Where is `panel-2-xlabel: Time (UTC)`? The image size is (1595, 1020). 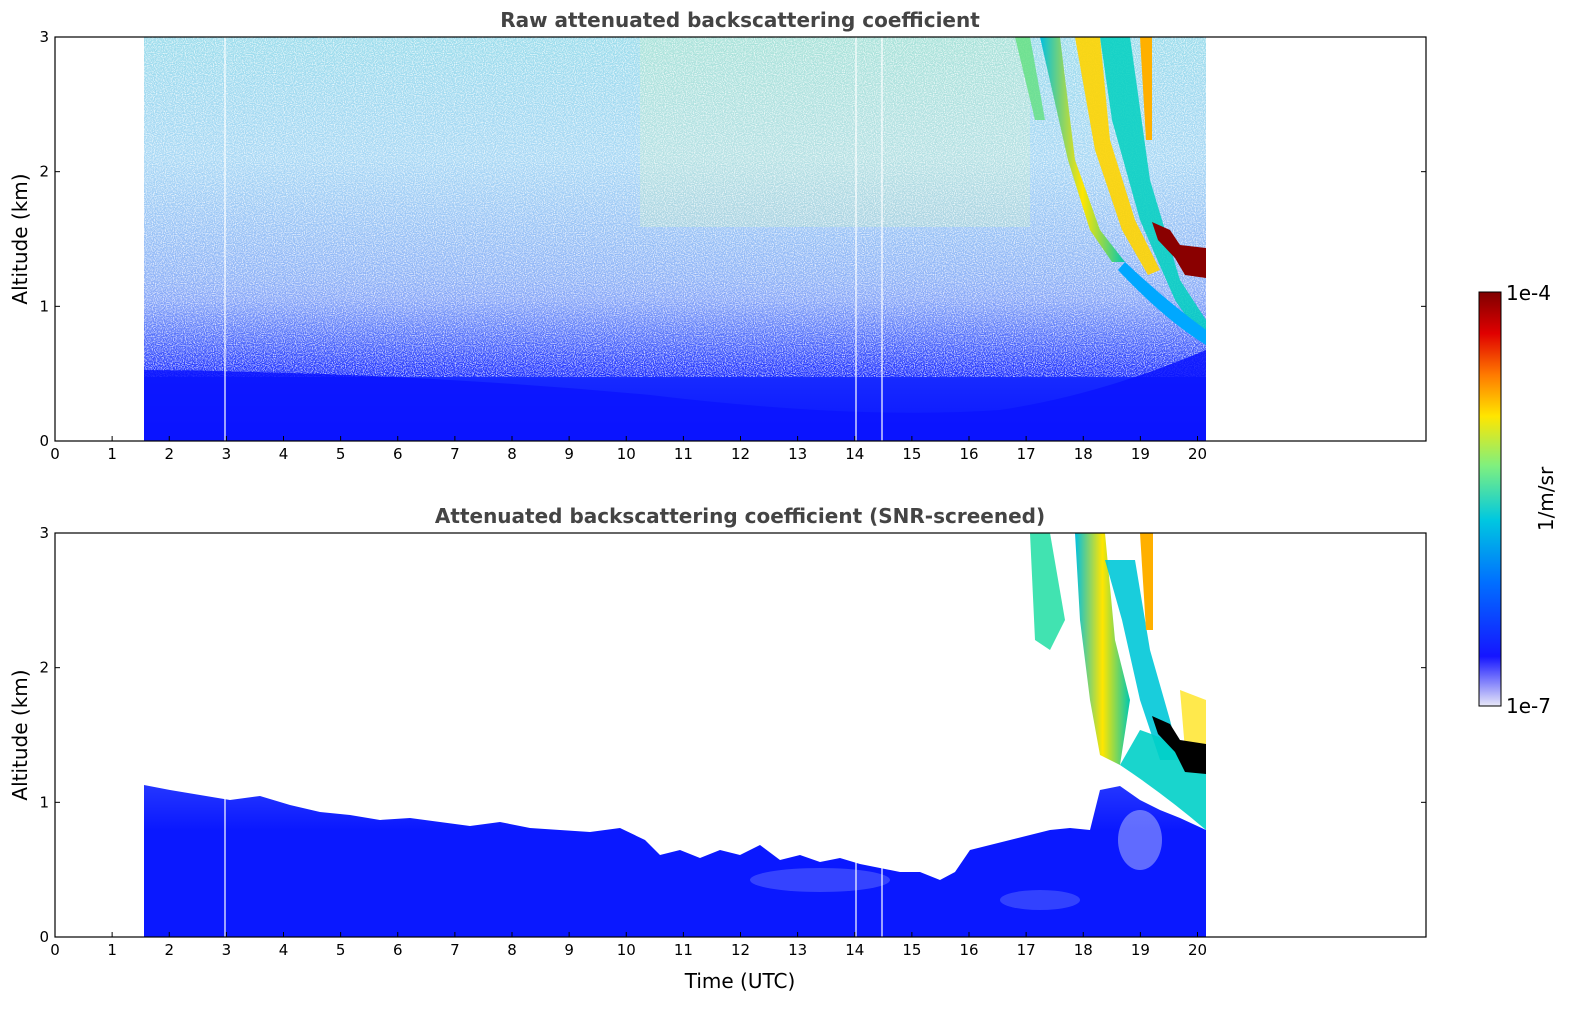
panel-2-xlabel: Time (UTC) is located at coordinates (740, 981).